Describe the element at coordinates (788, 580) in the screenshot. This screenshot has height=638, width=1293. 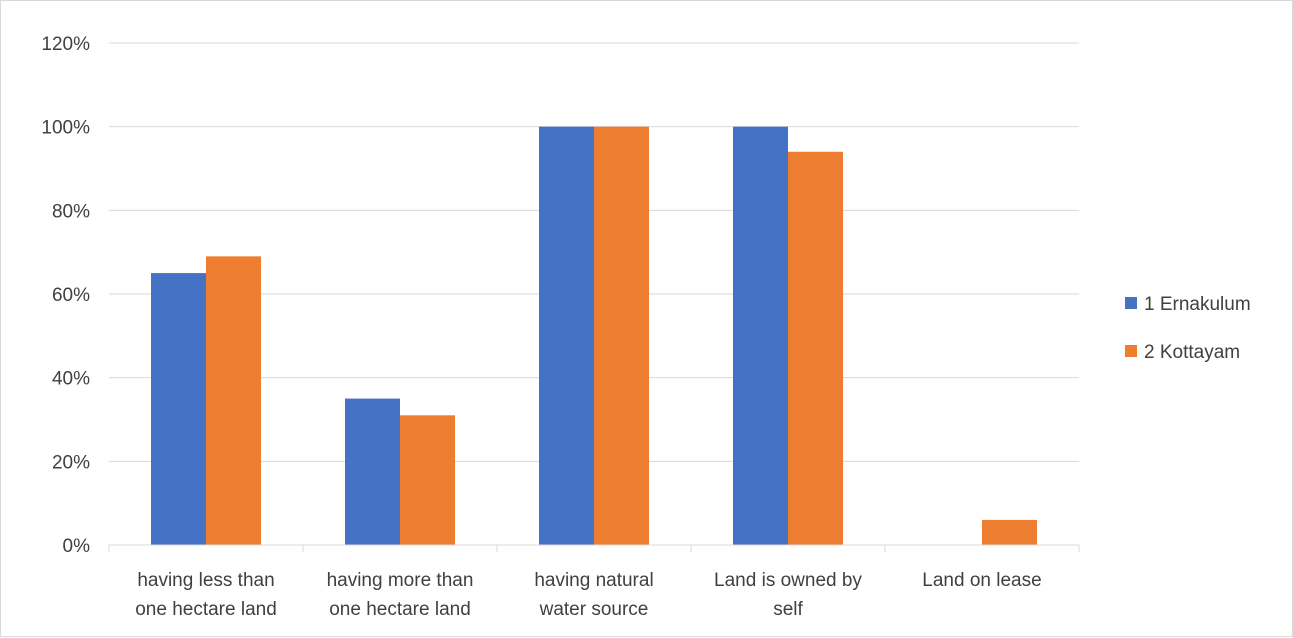
I see `x-category-label: Land is owned by` at that location.